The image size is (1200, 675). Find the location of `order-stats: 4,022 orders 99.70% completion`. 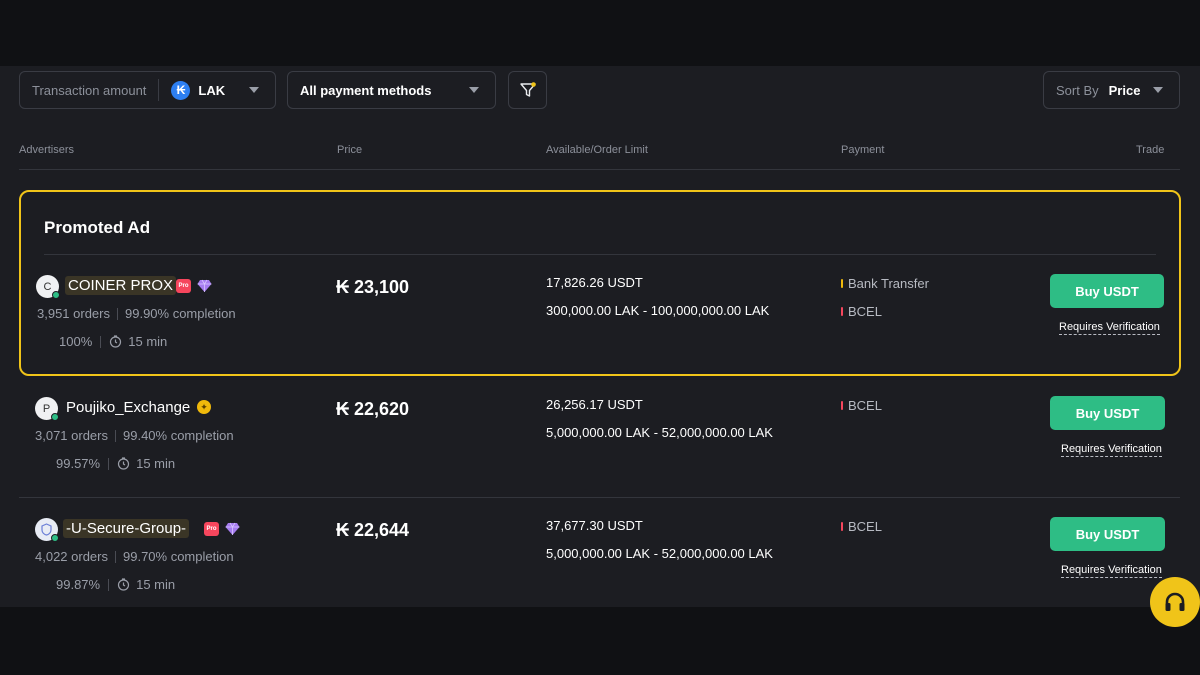

order-stats: 4,022 orders 99.70% completion is located at coordinates (134, 556).